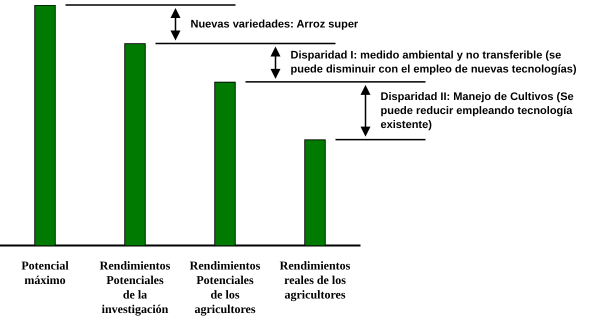  I want to click on x-tick-label: Rendimientos Potenciales de los agricultores, so click(225, 287).